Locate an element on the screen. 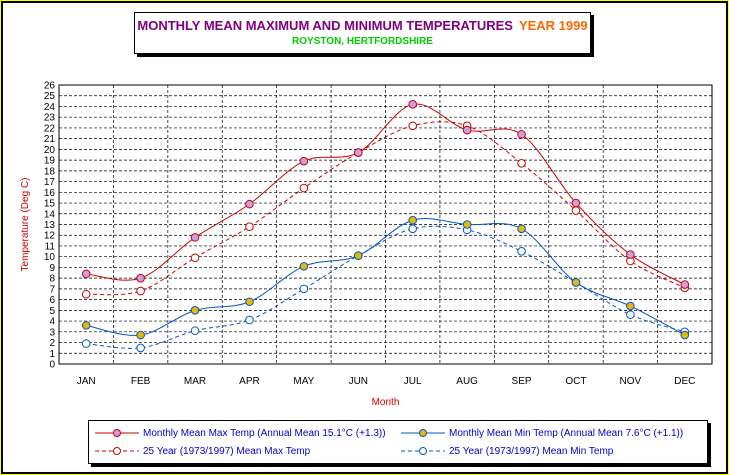  x-tick-label: JUN is located at coordinates (358, 381).